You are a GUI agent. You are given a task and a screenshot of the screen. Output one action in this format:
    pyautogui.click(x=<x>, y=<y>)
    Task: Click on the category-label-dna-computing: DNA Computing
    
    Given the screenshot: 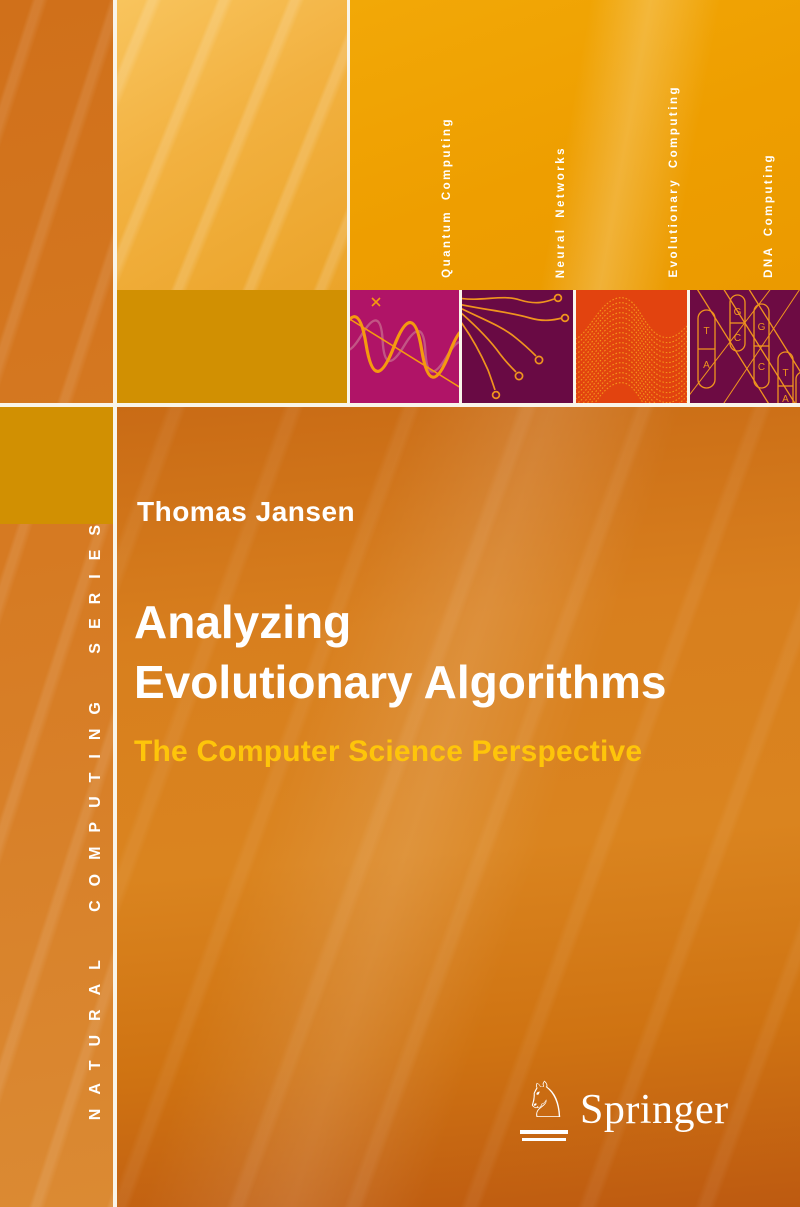 What is the action you would take?
    pyautogui.click(x=769, y=215)
    